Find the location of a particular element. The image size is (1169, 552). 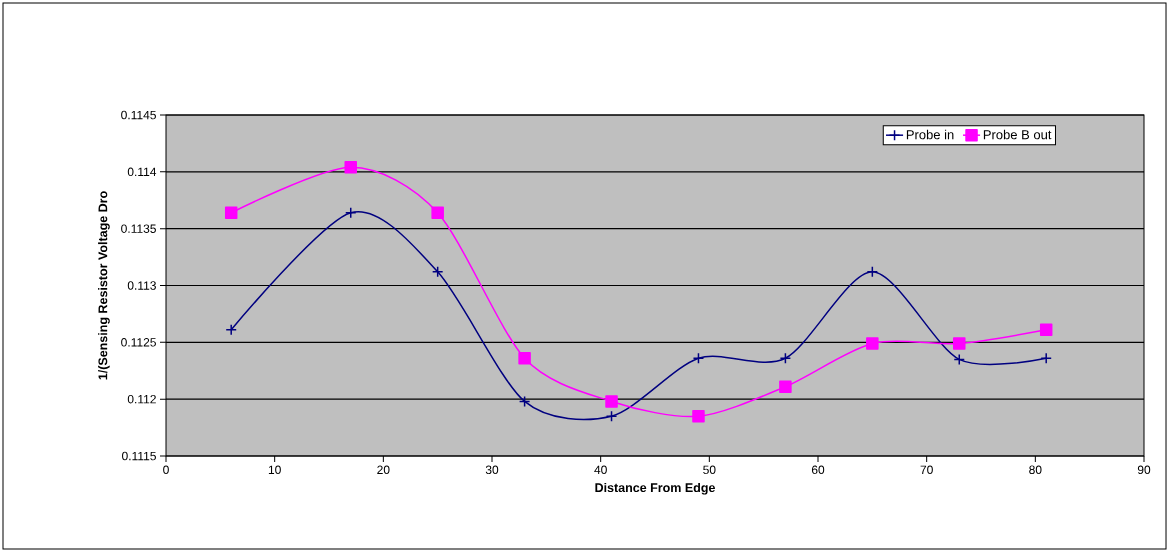

x-tick-label: 60 is located at coordinates (818, 470).